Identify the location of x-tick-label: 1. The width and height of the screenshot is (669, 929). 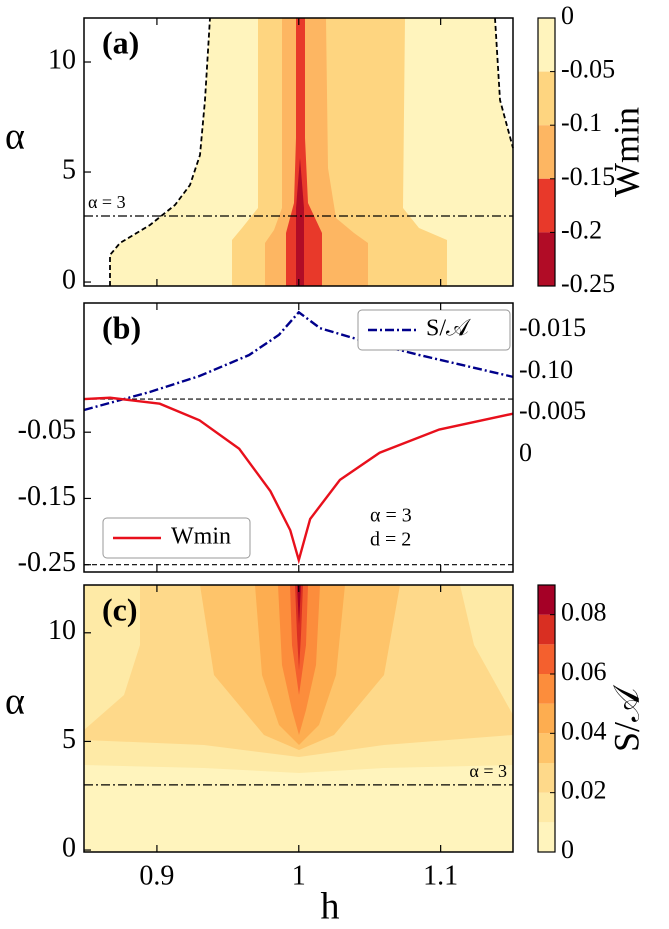
(299, 875).